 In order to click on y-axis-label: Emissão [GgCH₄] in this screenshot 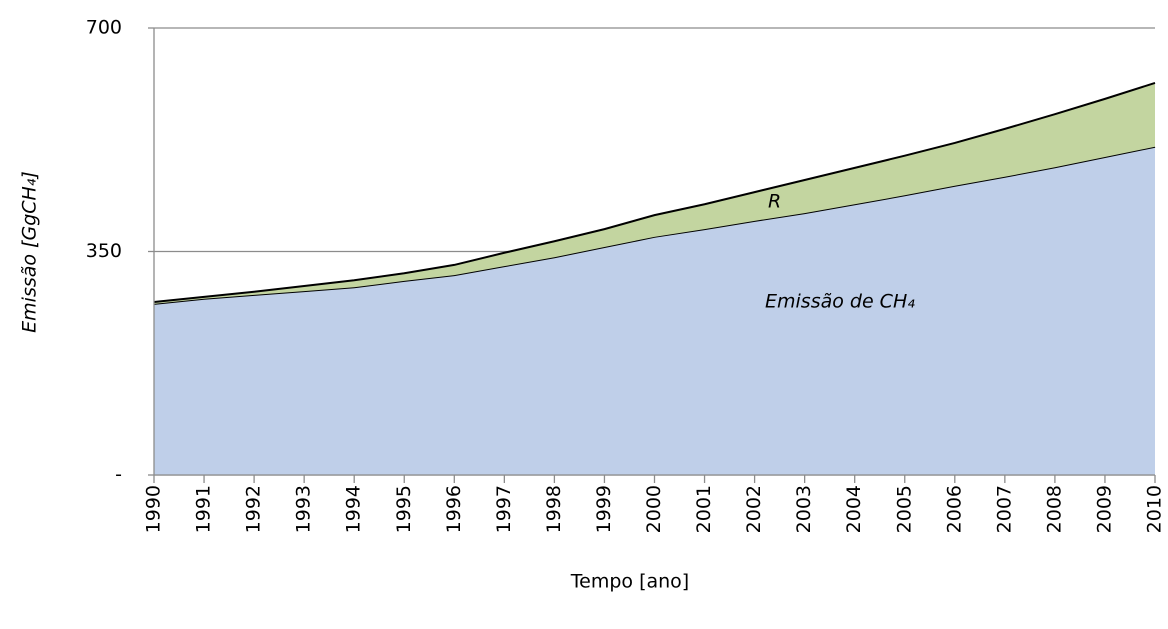, I will do `click(30, 252)`.